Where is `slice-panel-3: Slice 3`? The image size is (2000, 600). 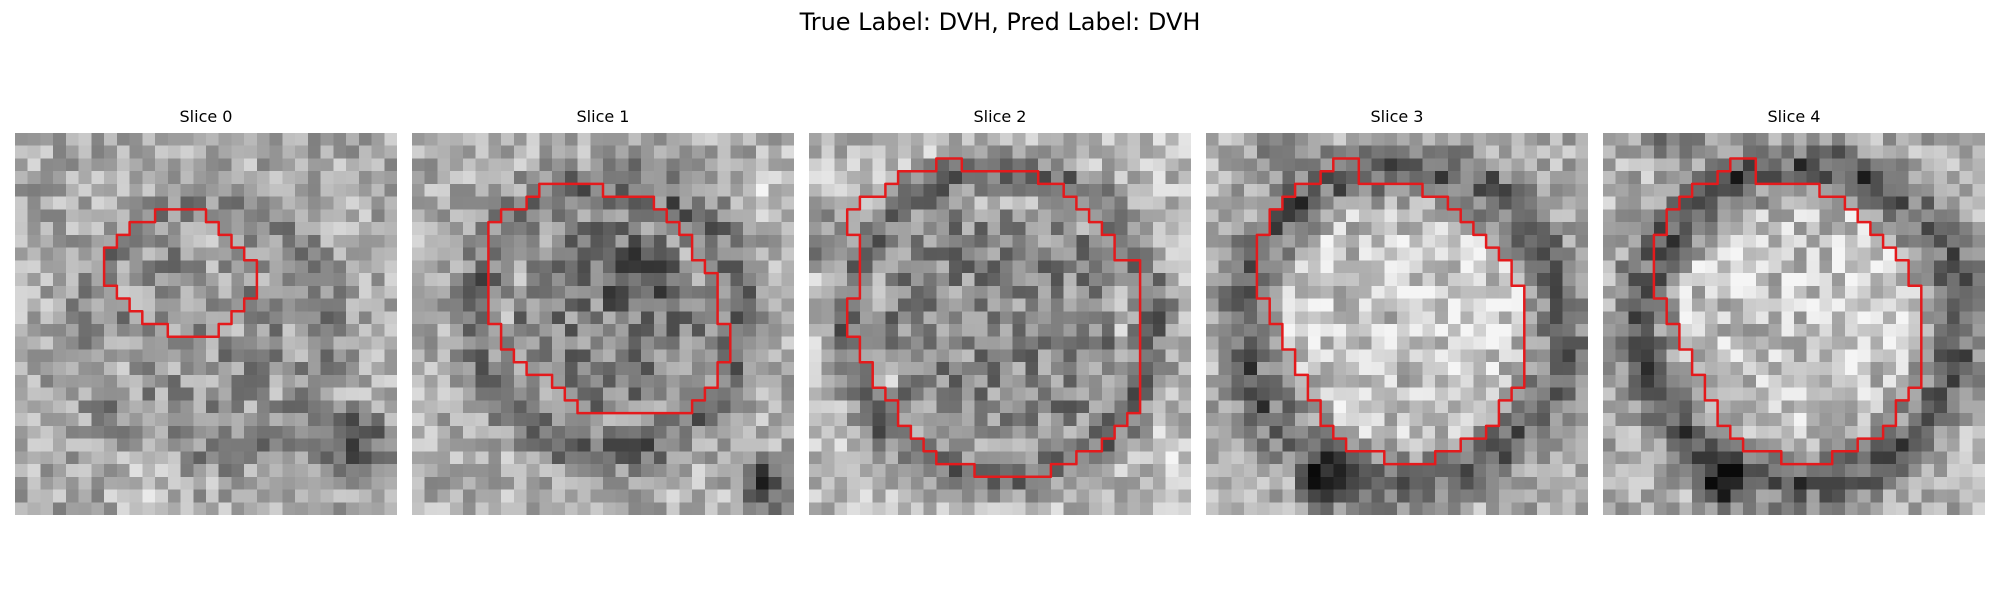
slice-panel-3: Slice 3 is located at coordinates (1397, 310).